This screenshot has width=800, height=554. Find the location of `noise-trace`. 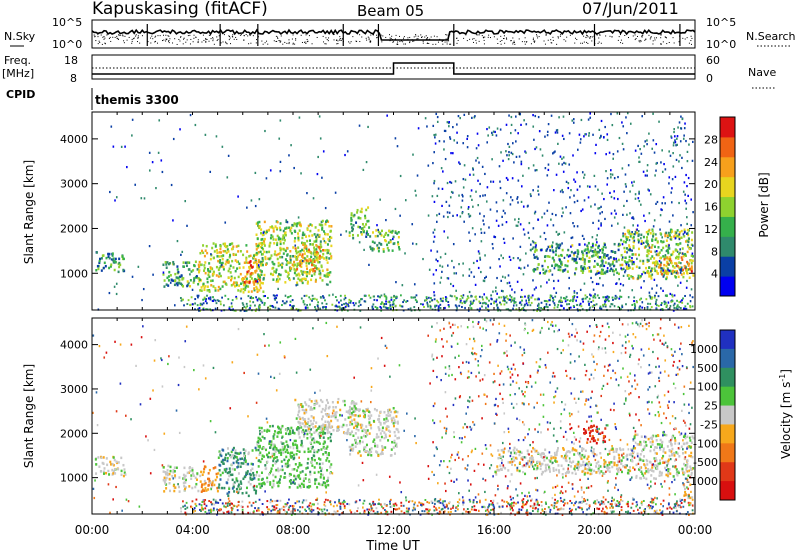

noise-trace is located at coordinates (393, 35).